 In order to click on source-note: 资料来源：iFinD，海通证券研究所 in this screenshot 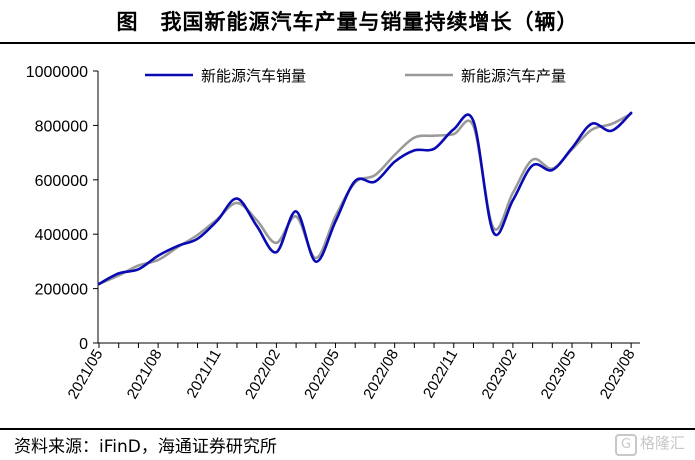, I will do `click(145, 447)`.